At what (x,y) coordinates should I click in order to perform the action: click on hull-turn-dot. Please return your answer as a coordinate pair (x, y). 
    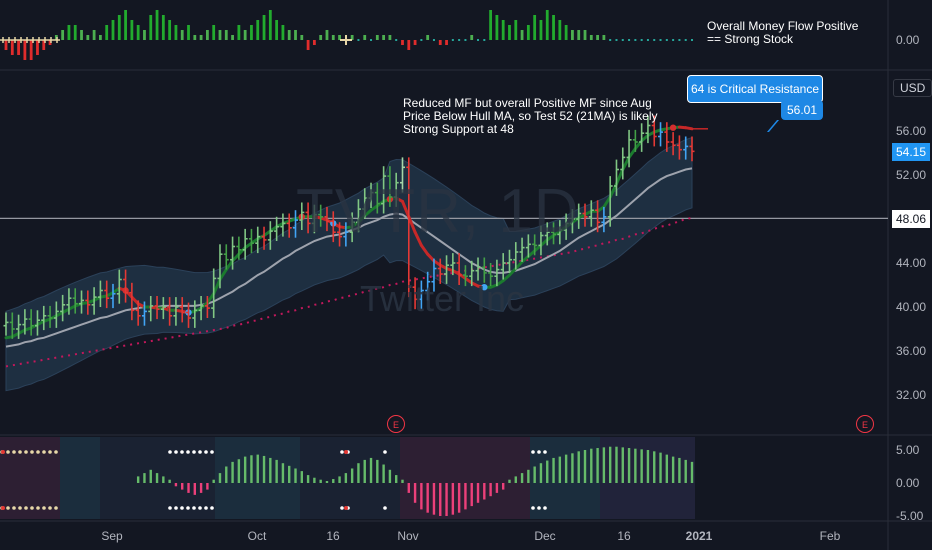
    Looking at the image, I should click on (484, 287).